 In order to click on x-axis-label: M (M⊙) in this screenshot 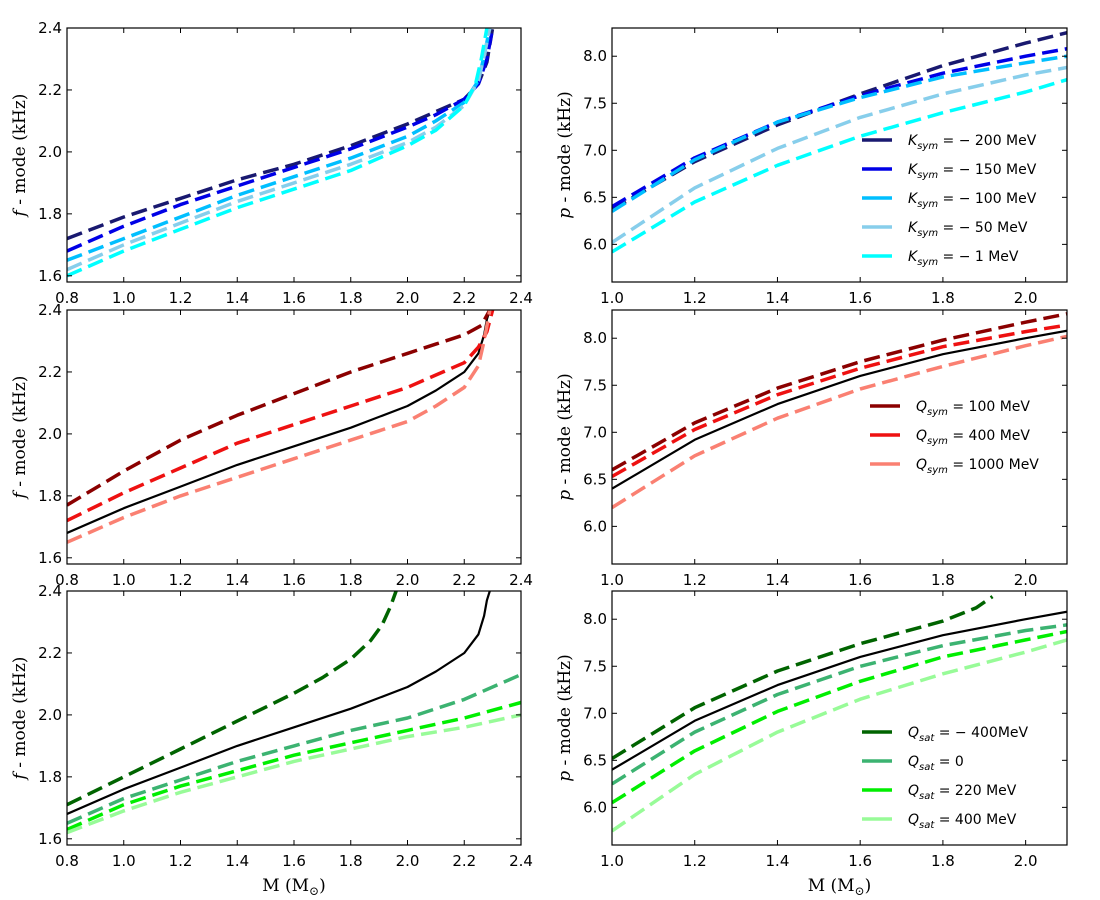, I will do `click(294, 887)`.